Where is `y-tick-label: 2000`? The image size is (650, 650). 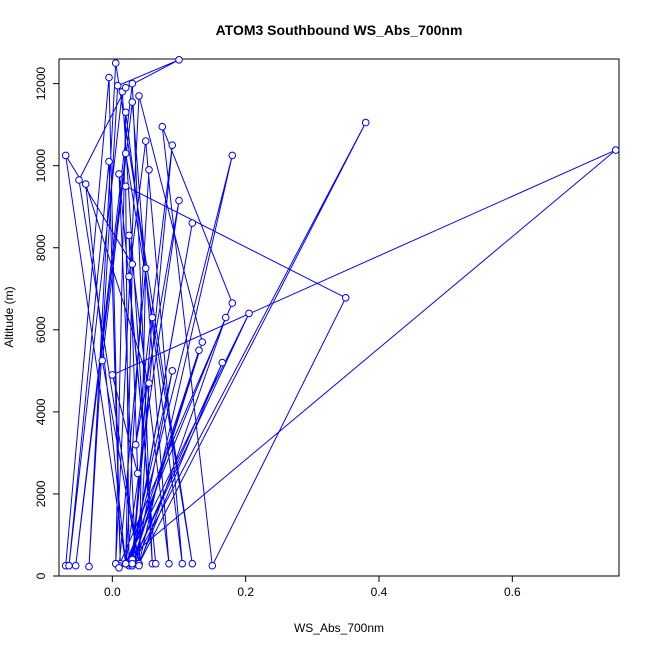
y-tick-label: 2000 is located at coordinates (41, 493).